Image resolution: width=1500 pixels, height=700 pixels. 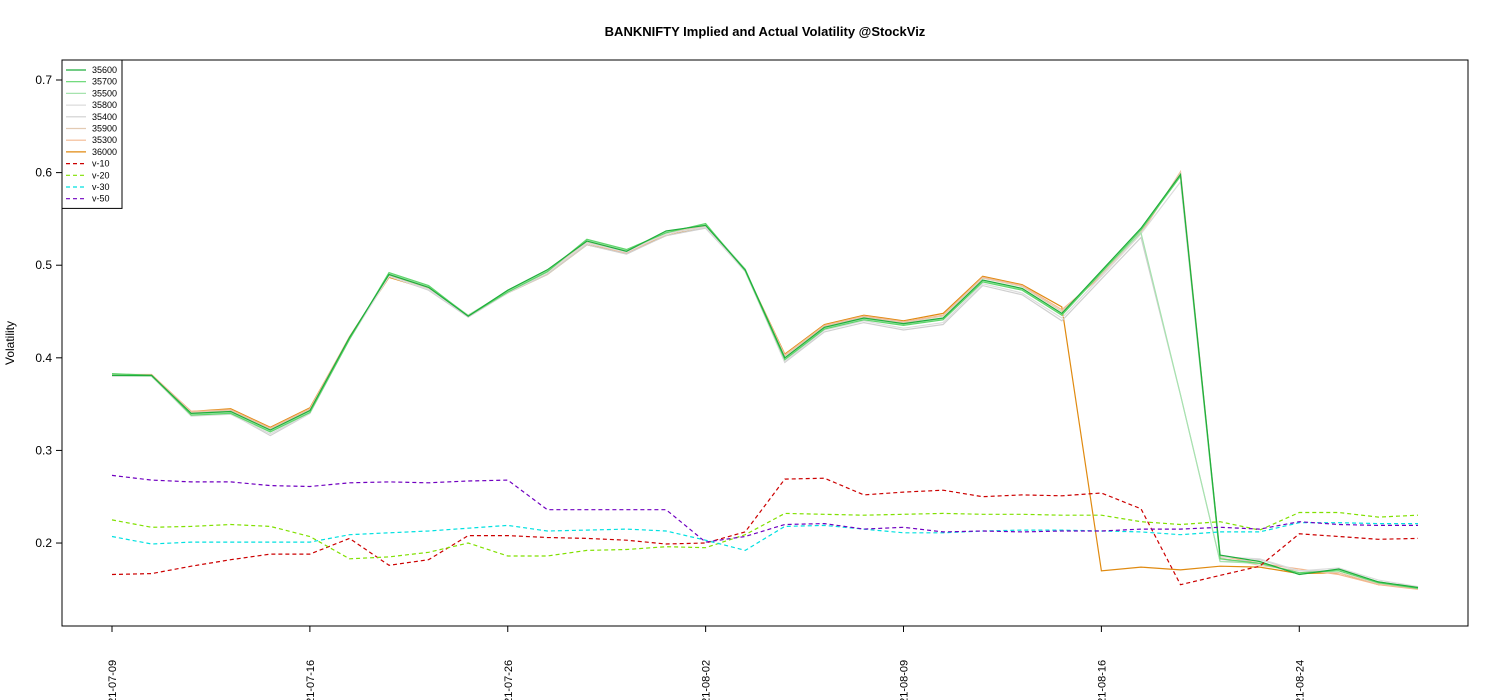 I want to click on y-tick-label: 0.5, so click(x=43, y=265).